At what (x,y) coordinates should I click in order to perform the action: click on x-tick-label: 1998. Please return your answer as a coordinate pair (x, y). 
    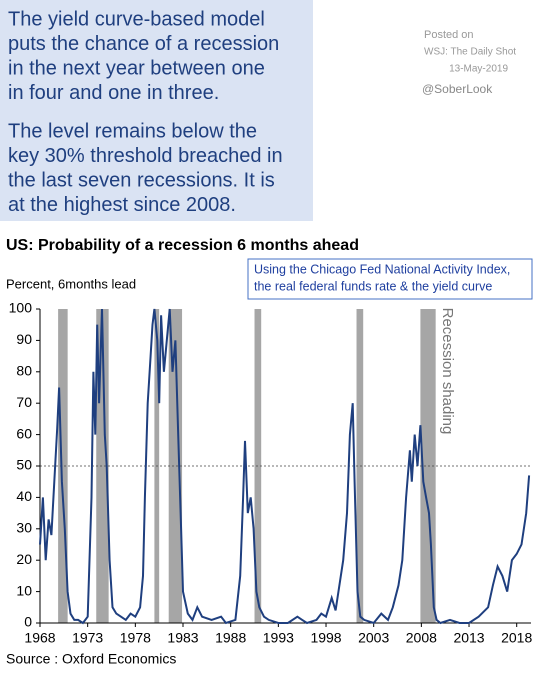
    Looking at the image, I should click on (325, 638).